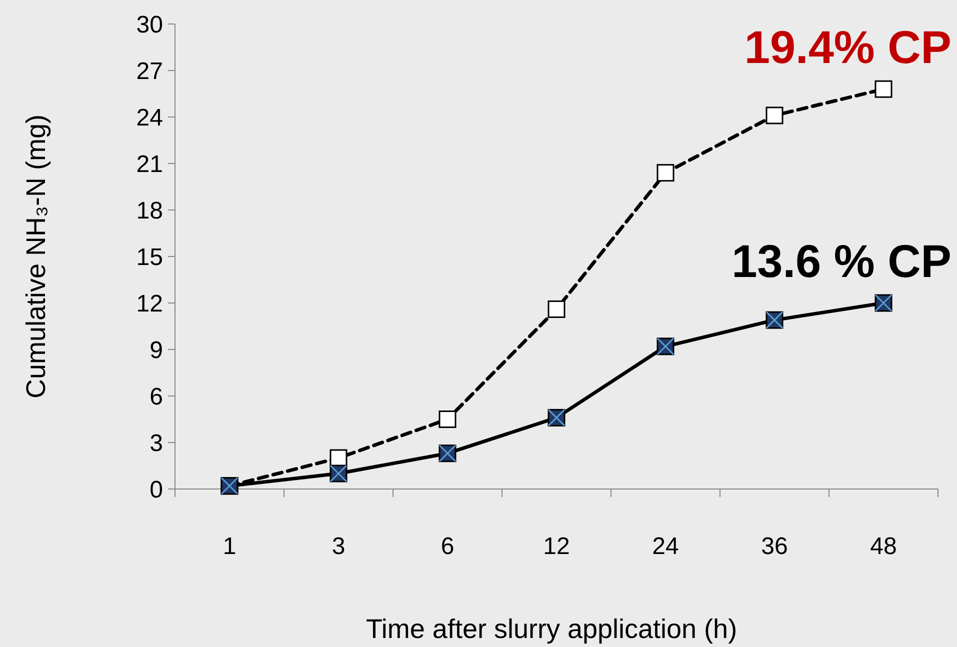 This screenshot has height=647, width=957. What do you see at coordinates (848, 47) in the screenshot?
I see `series-label: 19.4% CP` at bounding box center [848, 47].